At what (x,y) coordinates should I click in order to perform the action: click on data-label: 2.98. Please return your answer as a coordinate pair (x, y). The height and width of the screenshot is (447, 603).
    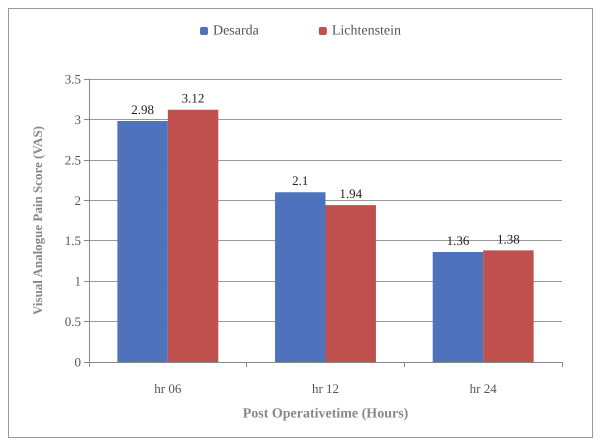
    Looking at the image, I should click on (142, 110).